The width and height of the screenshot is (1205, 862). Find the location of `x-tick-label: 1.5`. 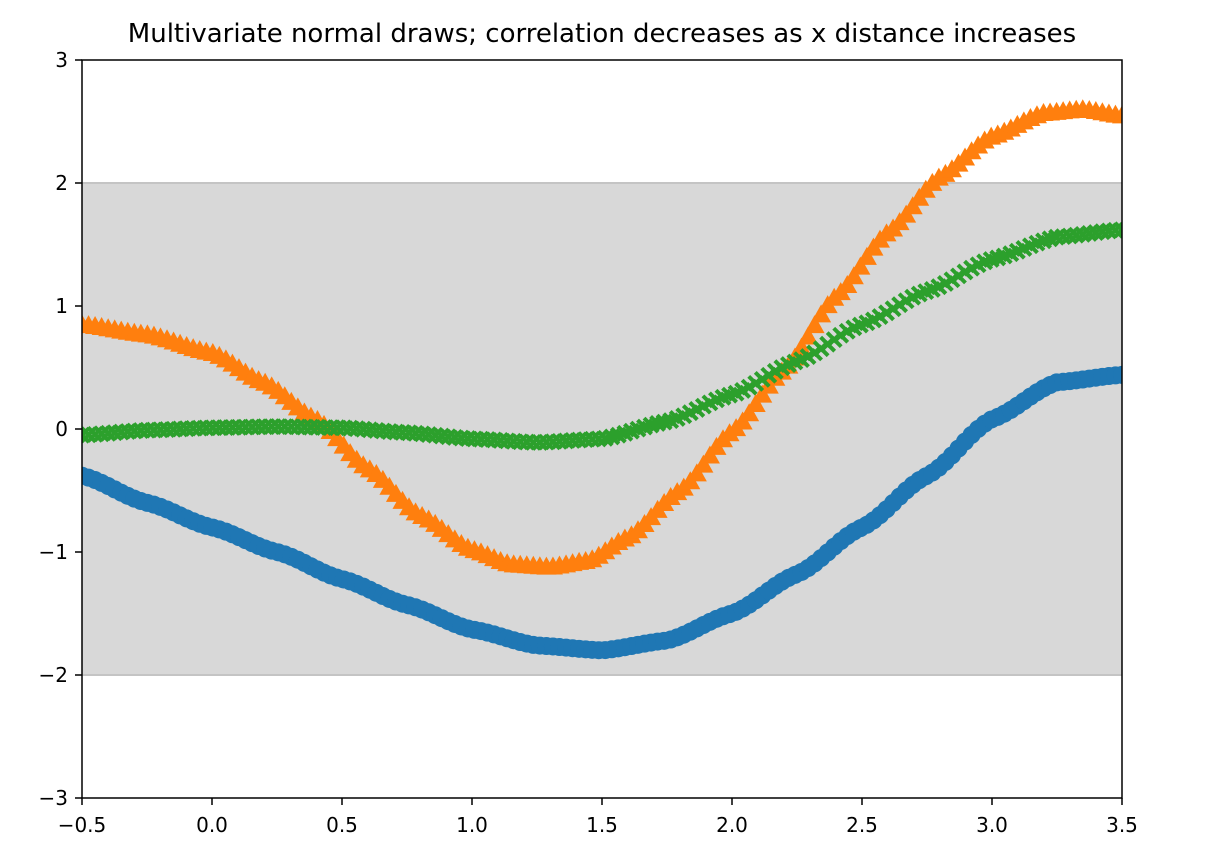

x-tick-label: 1.5 is located at coordinates (602, 825).